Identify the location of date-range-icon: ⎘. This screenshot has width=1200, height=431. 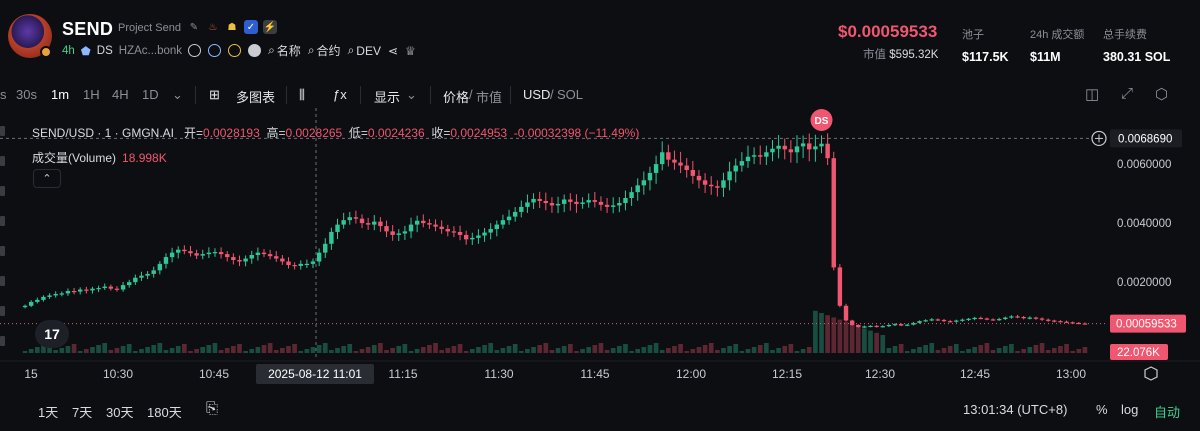
(212, 408).